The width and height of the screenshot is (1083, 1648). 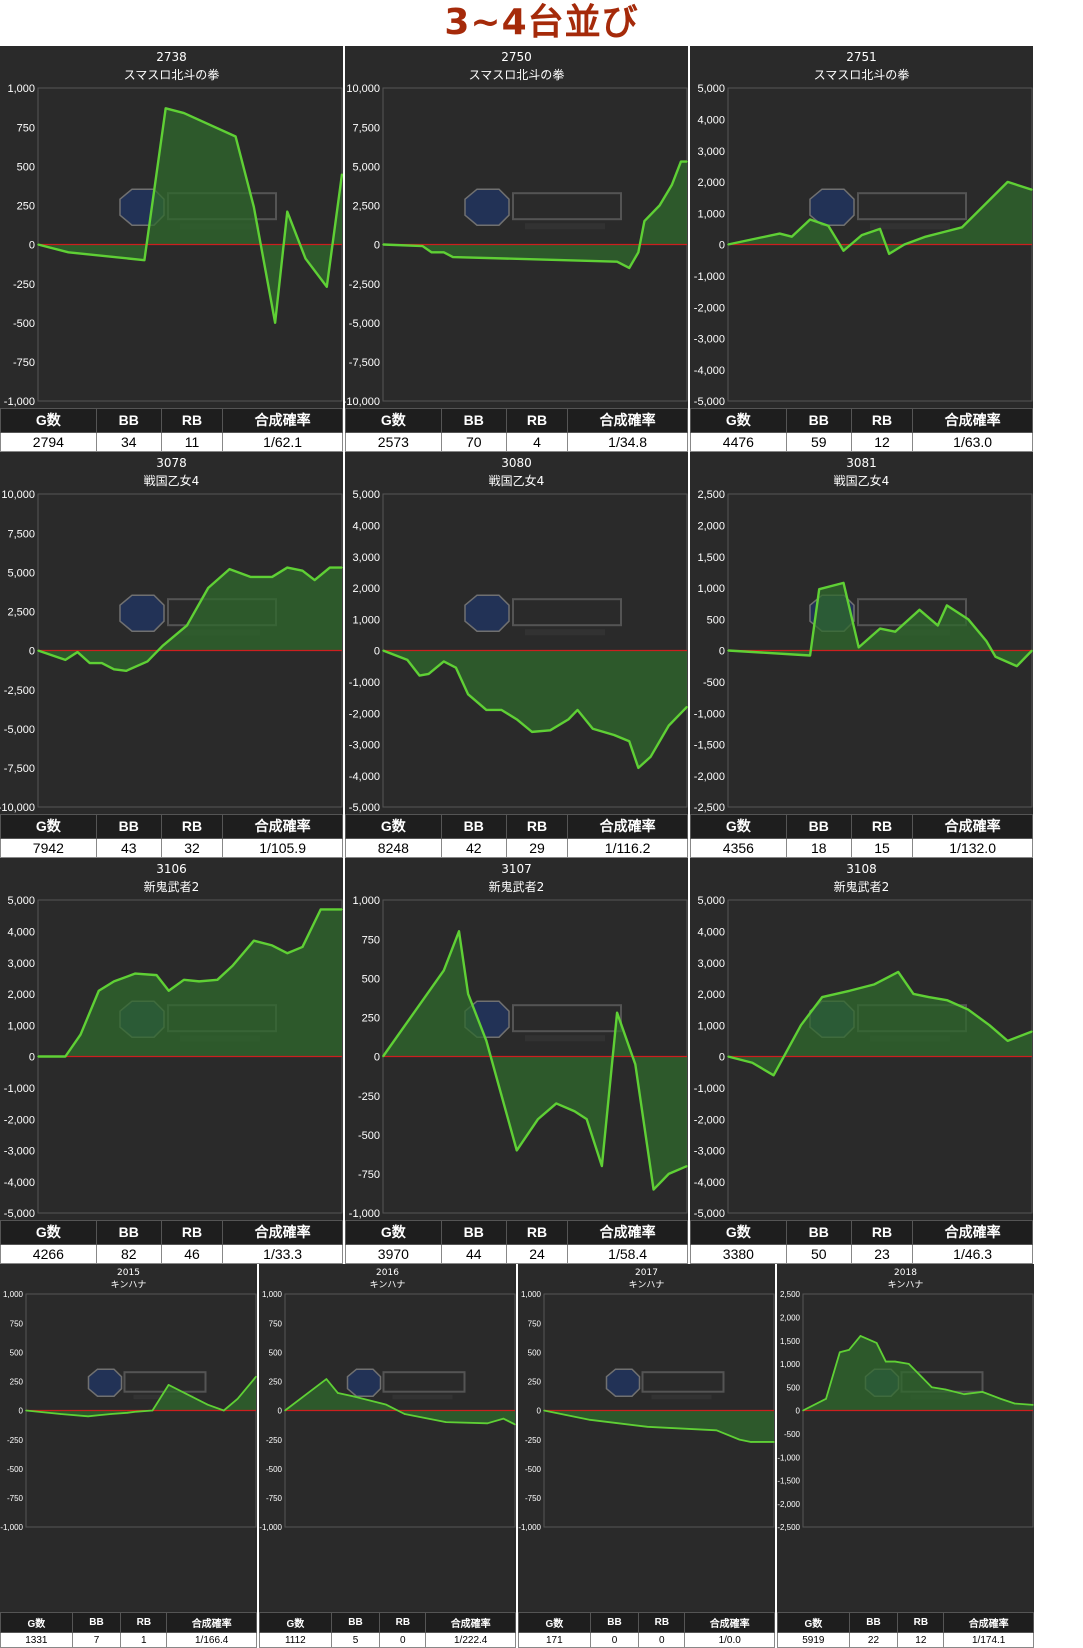 I want to click on stat-rb: 23, so click(x=882, y=1254).